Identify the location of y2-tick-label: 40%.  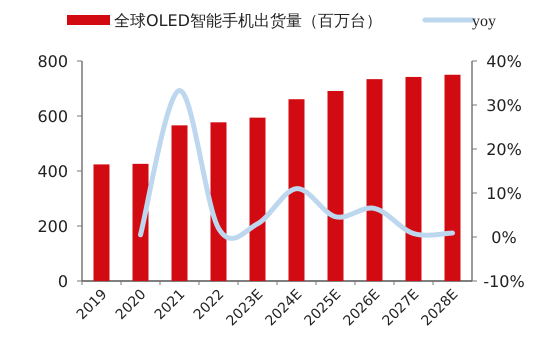
(504, 61).